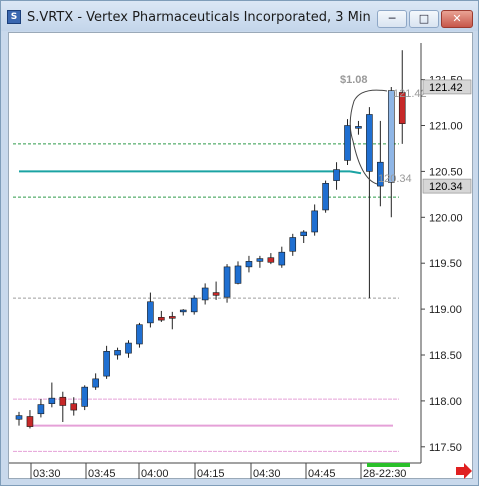 This screenshot has width=479, height=487. I want to click on y-tick-label: 120.50, so click(446, 172).